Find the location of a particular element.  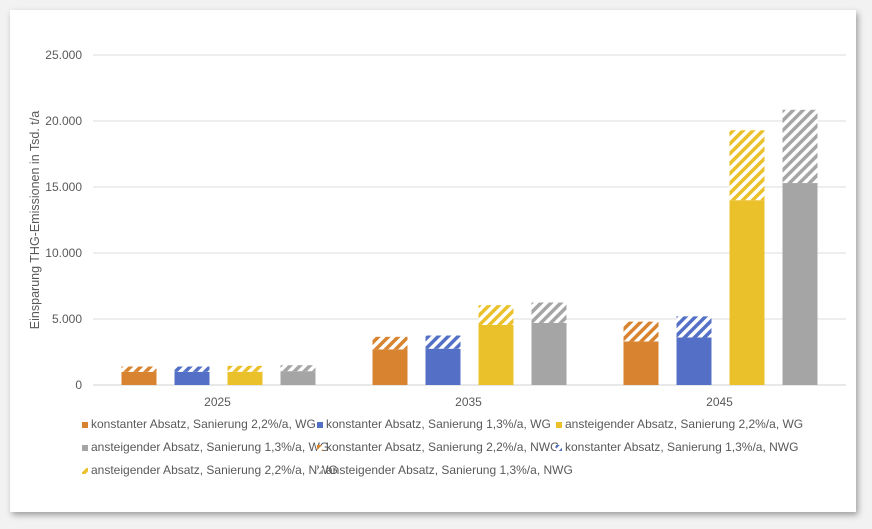

y-tick-label: 20.000 is located at coordinates (63, 121).